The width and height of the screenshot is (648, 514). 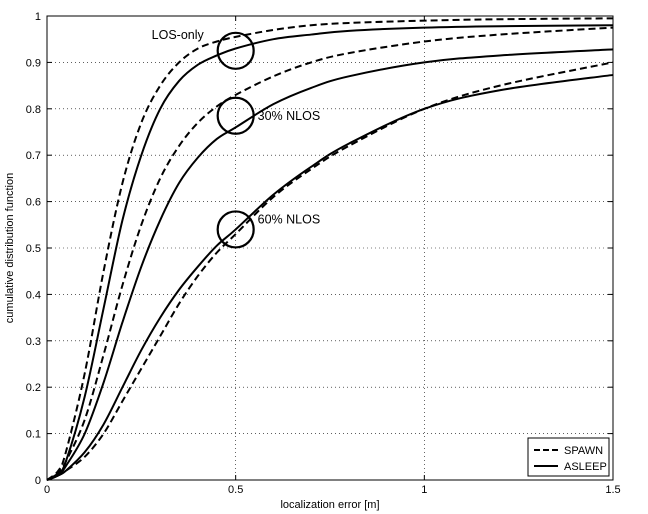 What do you see at coordinates (33, 435) in the screenshot?
I see `y-tick-label: 0.1` at bounding box center [33, 435].